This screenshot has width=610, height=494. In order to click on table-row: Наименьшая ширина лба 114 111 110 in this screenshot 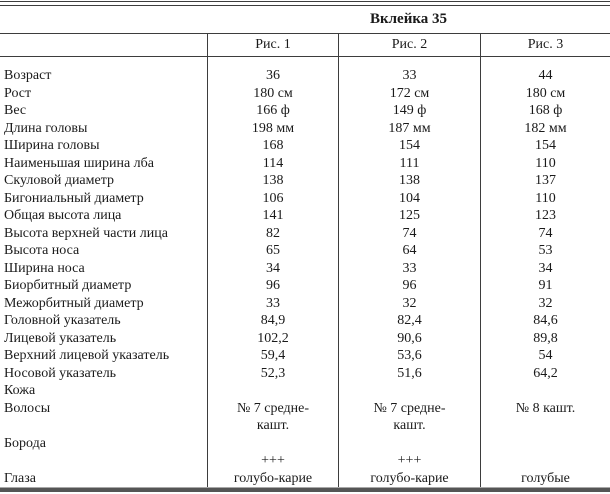, I will do `click(305, 163)`.